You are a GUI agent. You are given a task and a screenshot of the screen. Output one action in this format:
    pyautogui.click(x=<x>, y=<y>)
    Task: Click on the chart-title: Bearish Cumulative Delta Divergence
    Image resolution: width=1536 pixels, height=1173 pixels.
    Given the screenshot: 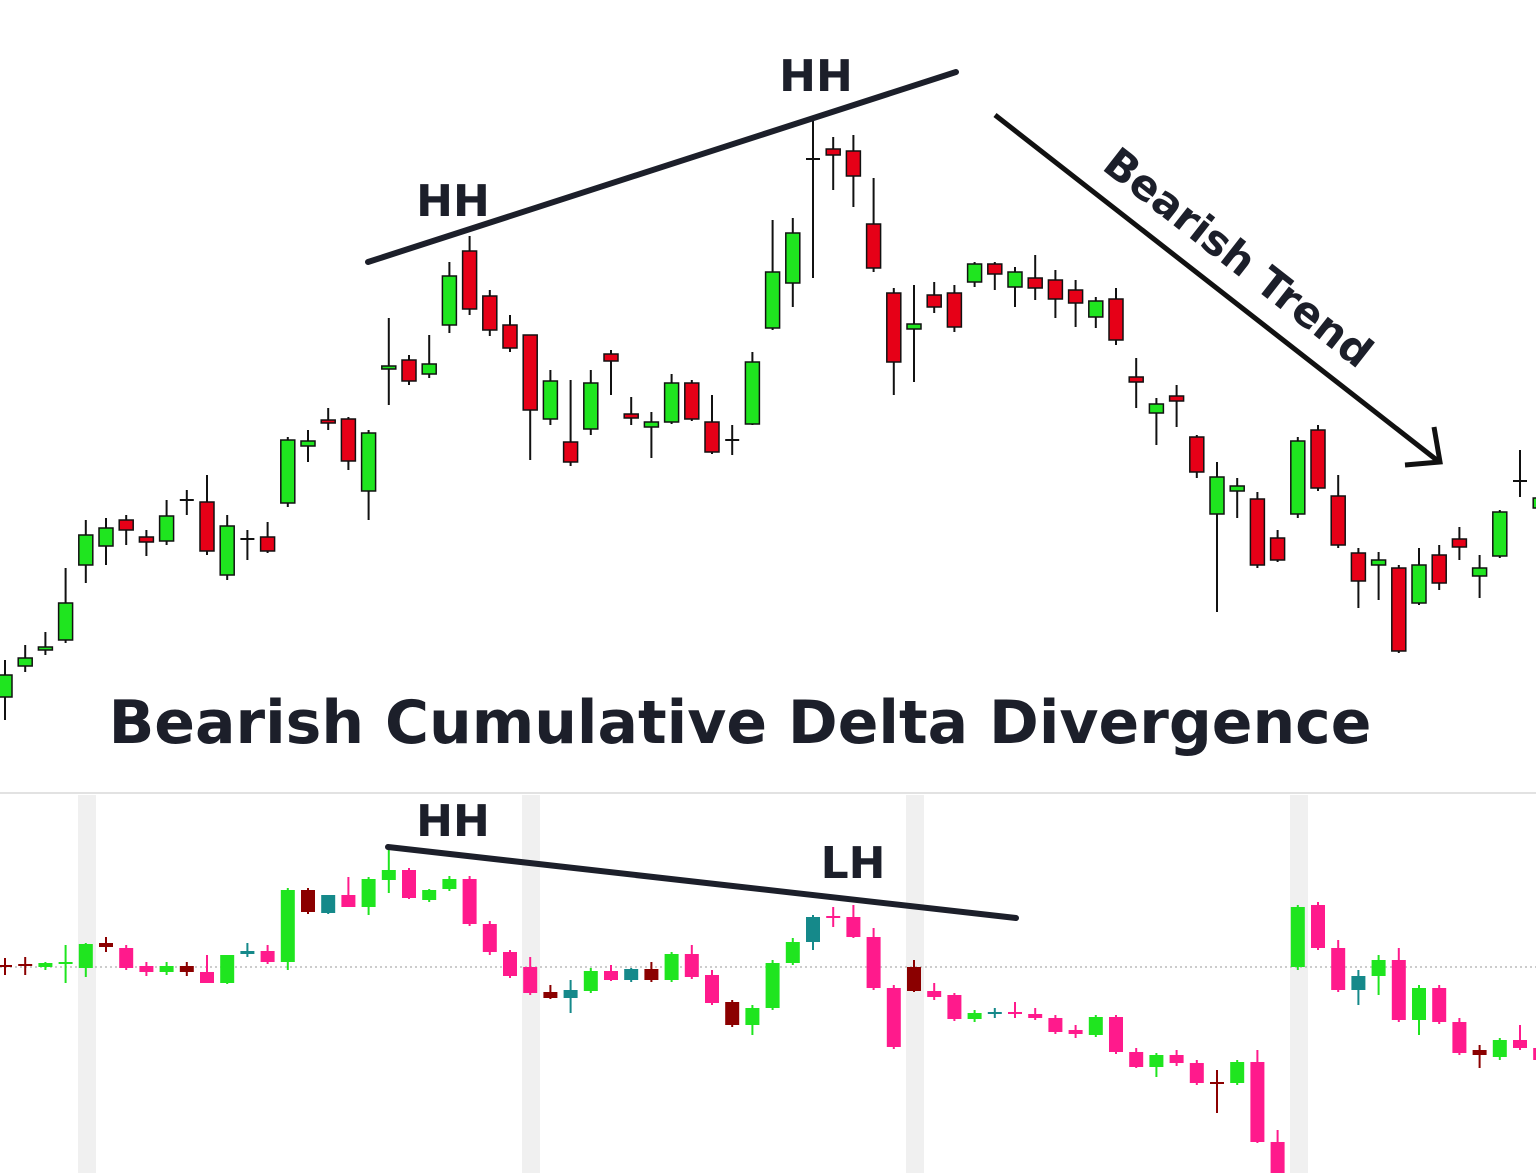 What is the action you would take?
    pyautogui.click(x=740, y=723)
    